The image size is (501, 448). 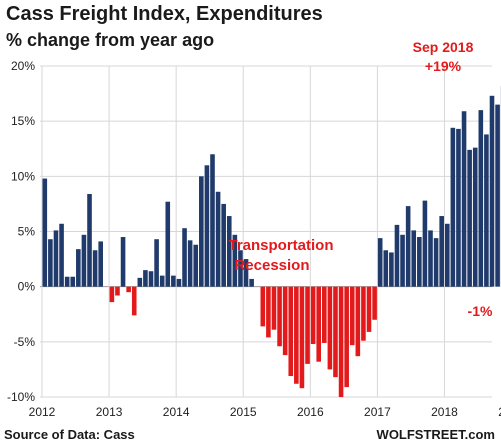 I want to click on annotation-label: Transportation, so click(x=280, y=245).